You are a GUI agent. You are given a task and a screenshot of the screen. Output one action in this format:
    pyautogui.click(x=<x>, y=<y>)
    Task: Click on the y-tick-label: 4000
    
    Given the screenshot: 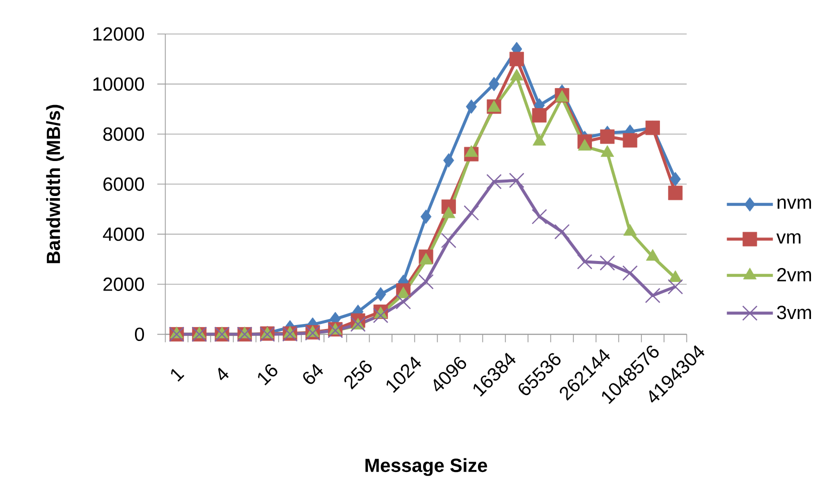 What is the action you would take?
    pyautogui.click(x=123, y=234)
    